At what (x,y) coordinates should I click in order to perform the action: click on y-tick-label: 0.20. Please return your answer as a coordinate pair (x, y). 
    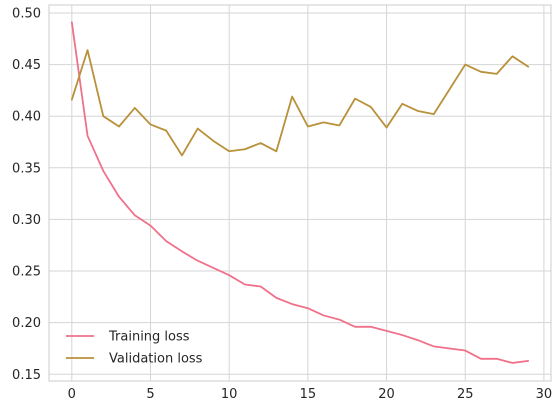
    Looking at the image, I should click on (26, 323).